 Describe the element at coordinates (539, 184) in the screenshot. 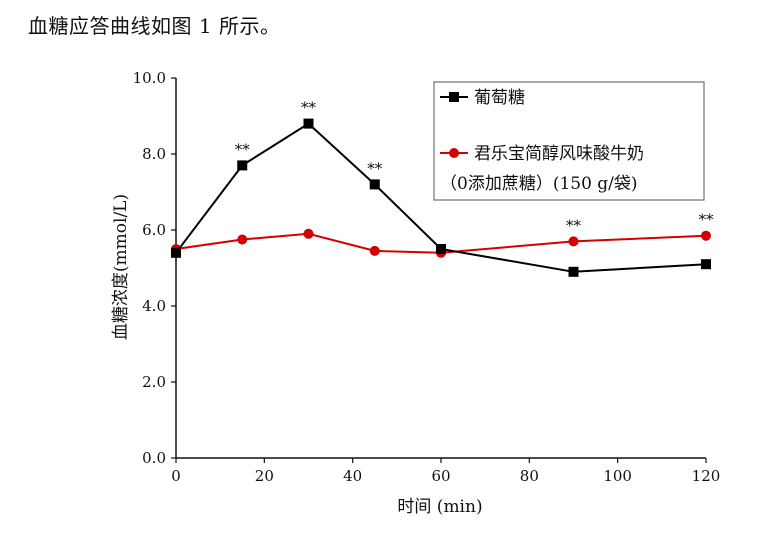

I see `legend-label-line2: （0添加蔗糖）(150 g/袋)` at that location.